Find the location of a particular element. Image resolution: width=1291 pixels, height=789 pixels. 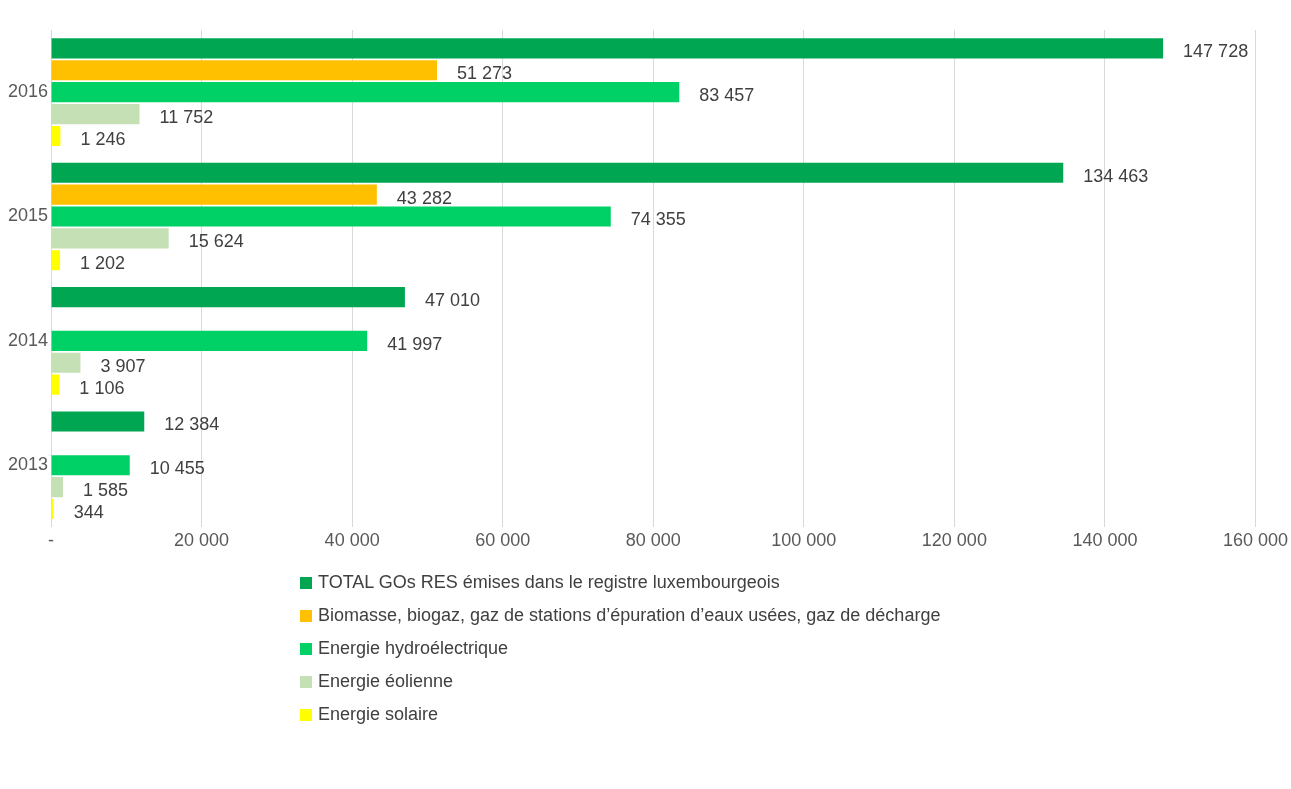

x-tick-label: 80 000 is located at coordinates (653, 540).